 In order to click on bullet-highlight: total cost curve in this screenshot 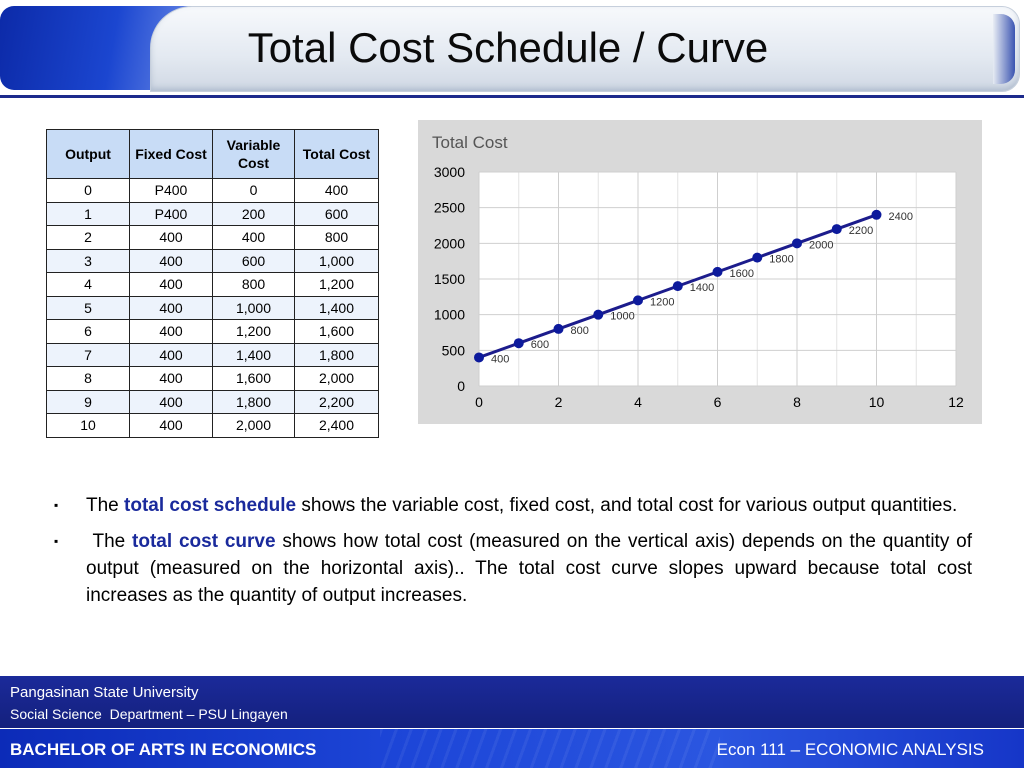, I will do `click(204, 541)`.